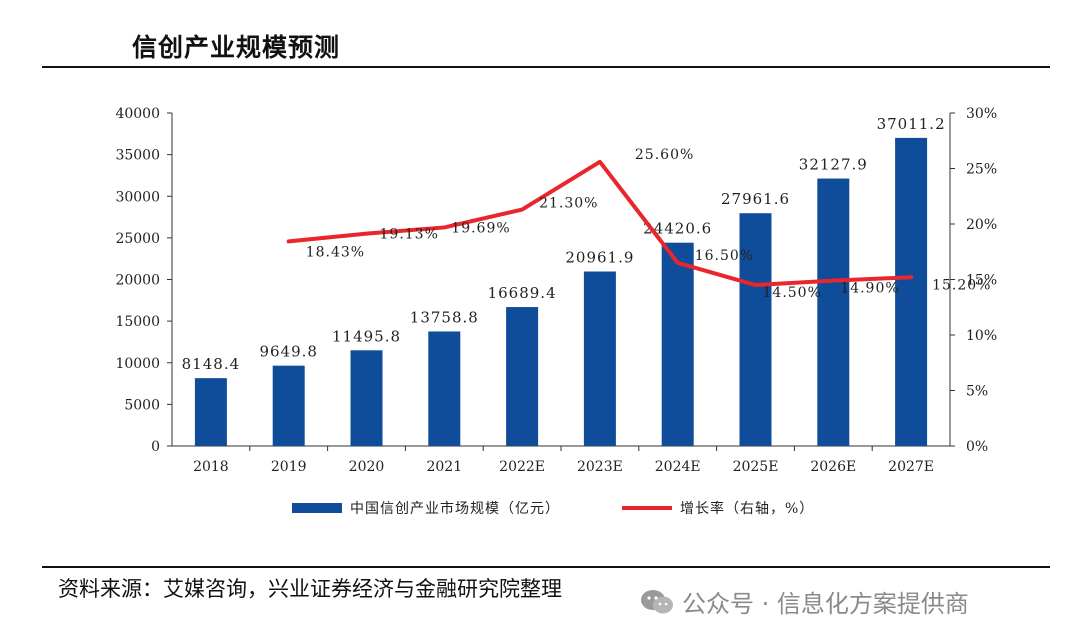  I want to click on left-tick-label: 35000, so click(137, 156).